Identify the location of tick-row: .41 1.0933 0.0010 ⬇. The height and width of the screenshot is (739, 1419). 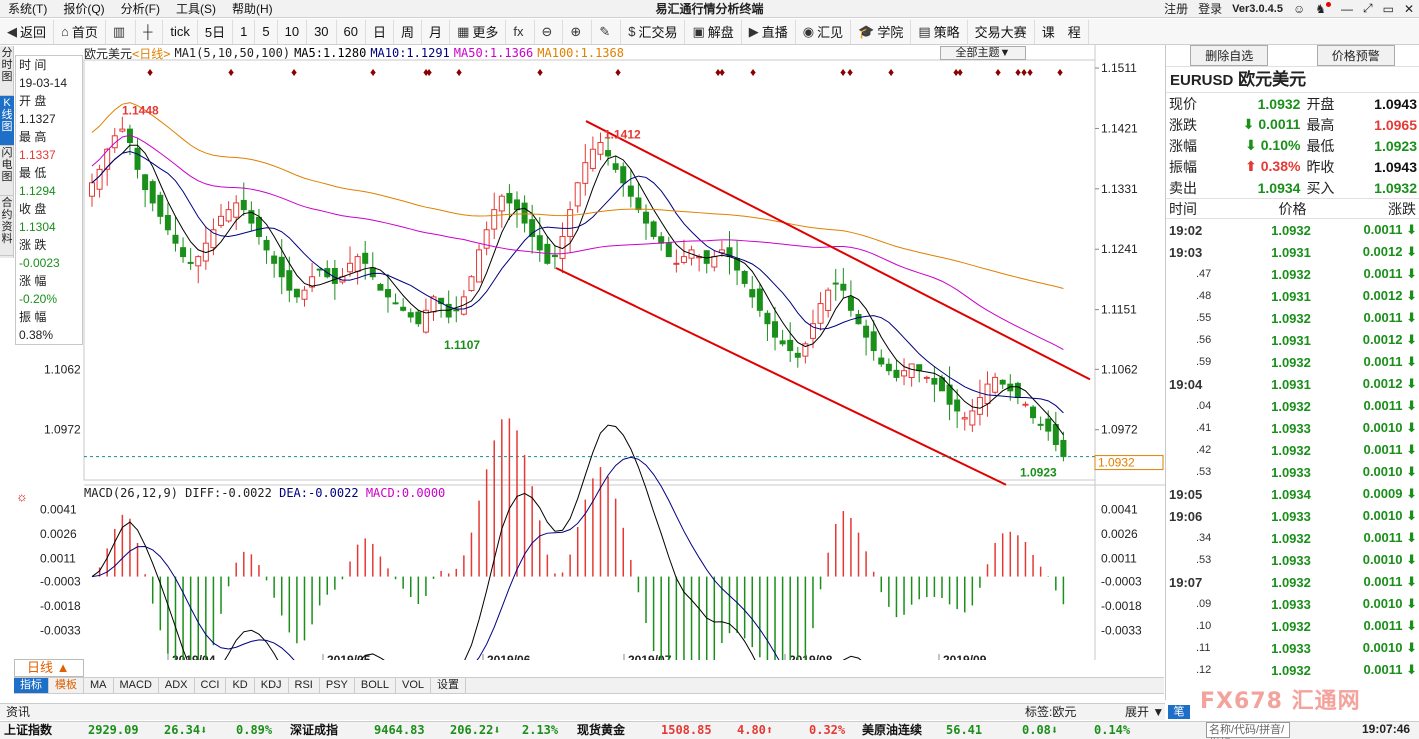
(1292, 428).